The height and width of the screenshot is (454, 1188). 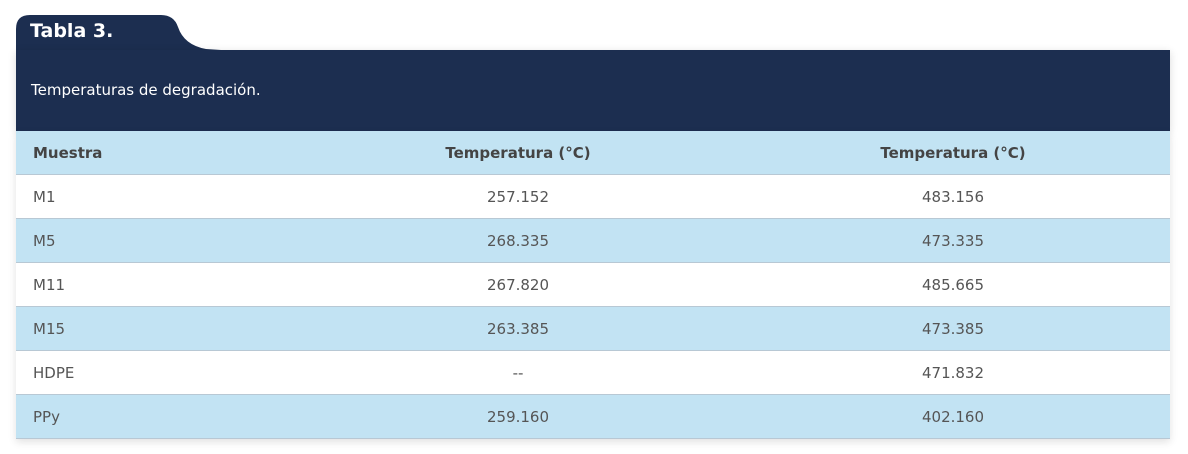 I want to click on table-row: M15 263.385 473.385, so click(x=593, y=328).